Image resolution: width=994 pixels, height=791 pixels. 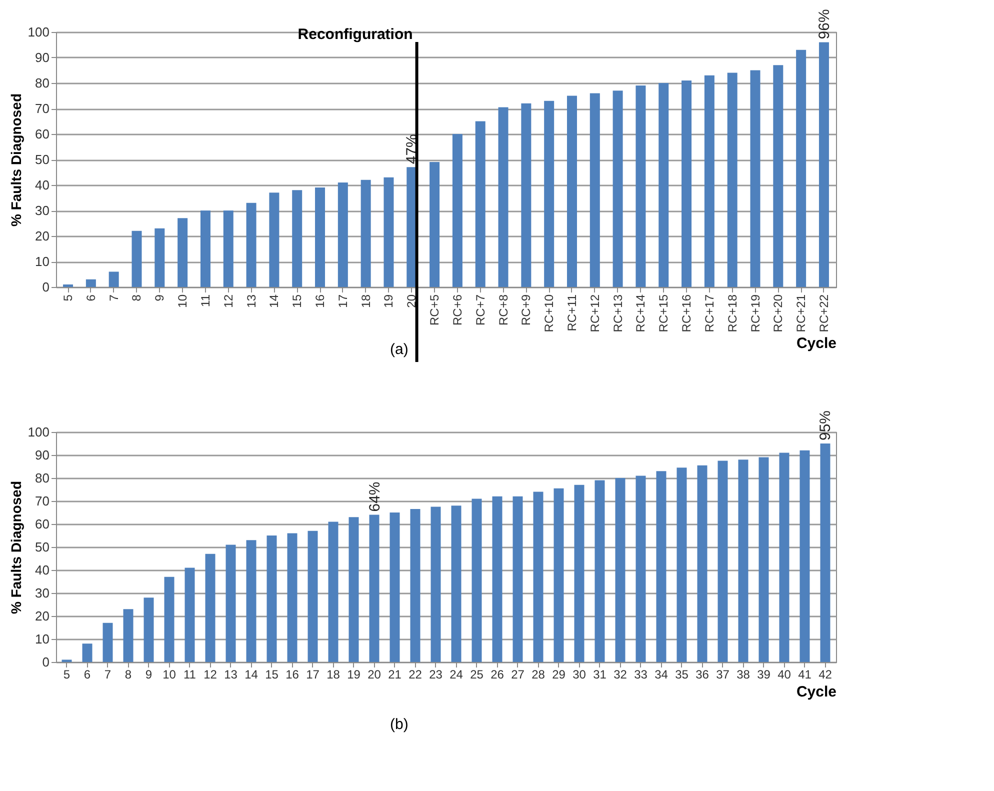 What do you see at coordinates (559, 675) in the screenshot?
I see `x-tick-label: 29` at bounding box center [559, 675].